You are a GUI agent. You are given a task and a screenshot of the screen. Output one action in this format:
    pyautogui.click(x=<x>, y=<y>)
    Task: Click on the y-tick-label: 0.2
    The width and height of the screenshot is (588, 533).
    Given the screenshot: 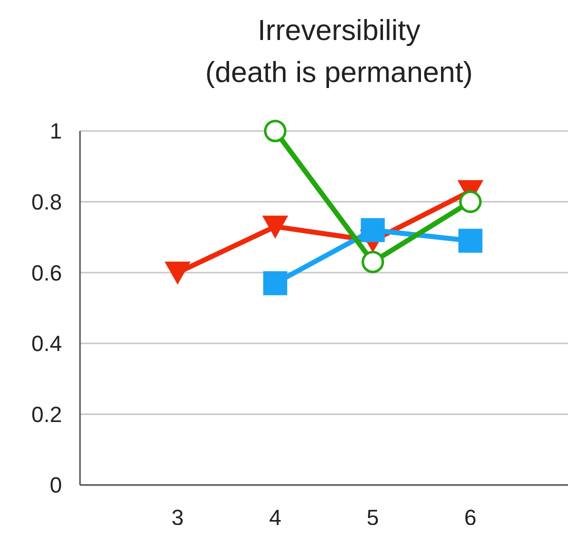 What is the action you would take?
    pyautogui.click(x=46, y=414)
    